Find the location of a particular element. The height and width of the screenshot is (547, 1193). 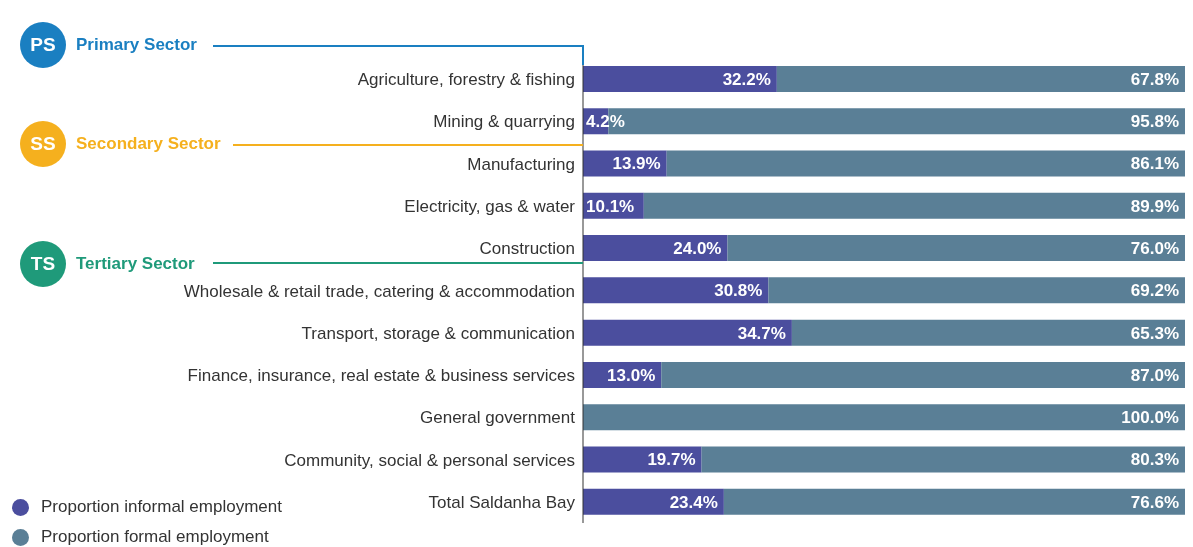

data-label: 13.0% is located at coordinates (631, 375).